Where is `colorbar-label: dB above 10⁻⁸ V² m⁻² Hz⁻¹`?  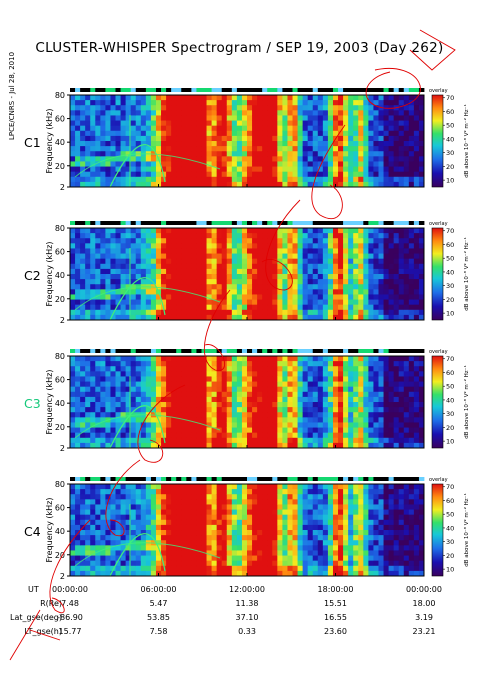 colorbar-label: dB above 10⁻⁸ V² m⁻² Hz⁻¹ is located at coordinates (466, 402).